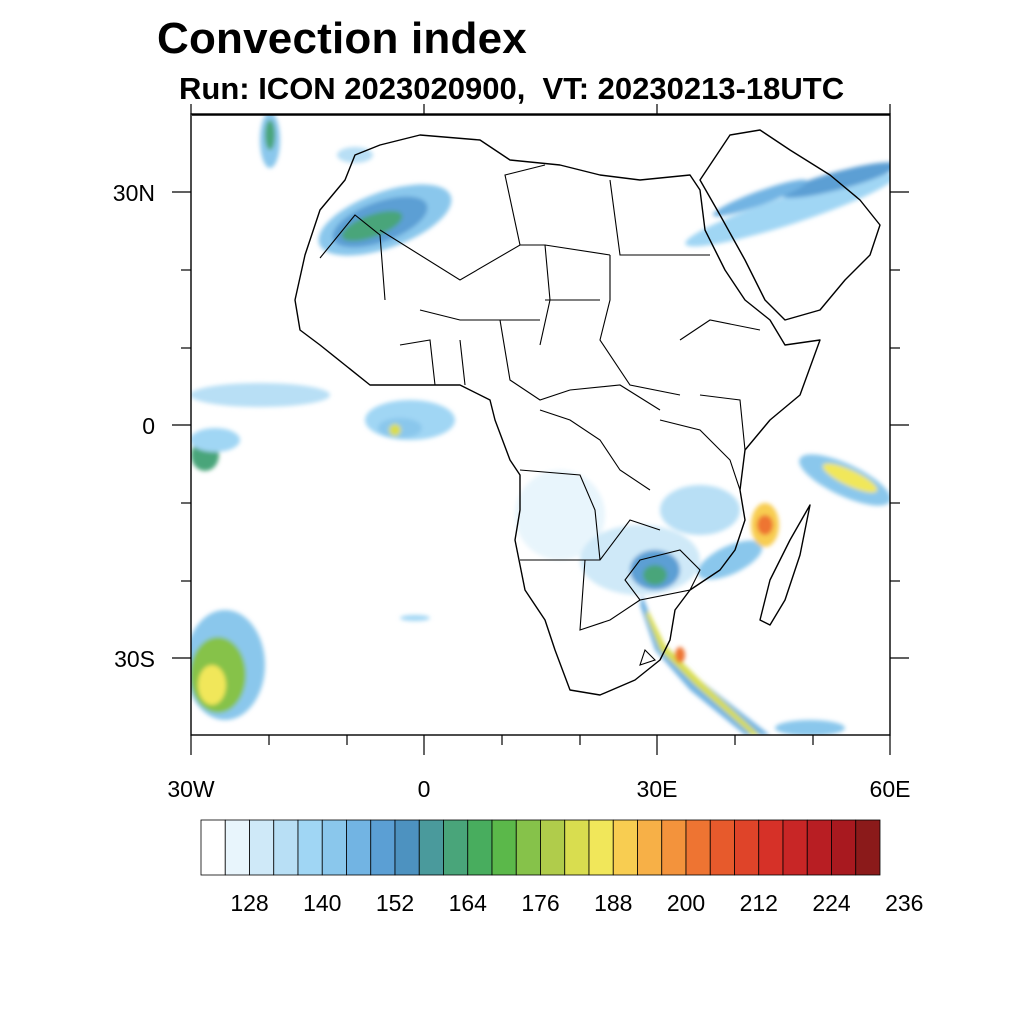 The height and width of the screenshot is (1024, 1024). What do you see at coordinates (133, 193) in the screenshot?
I see `lat-label-30n: 30N` at bounding box center [133, 193].